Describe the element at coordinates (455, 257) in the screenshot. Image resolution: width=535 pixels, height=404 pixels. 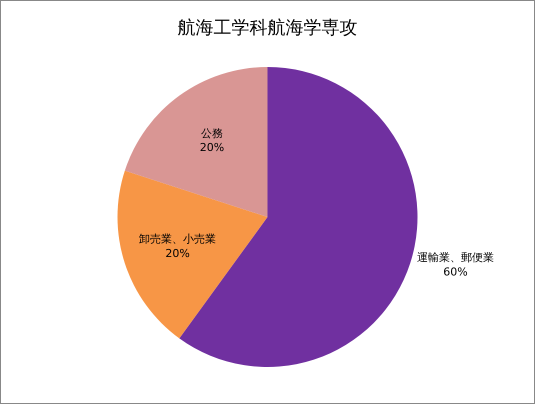
I see `slice-label: 運輸業、郵便業` at that location.